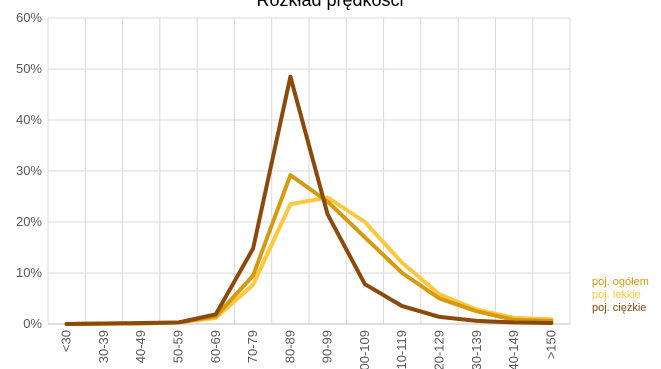 This screenshot has height=369, width=661. Describe the element at coordinates (29, 170) in the screenshot. I see `y-tick-label: 30%` at that location.